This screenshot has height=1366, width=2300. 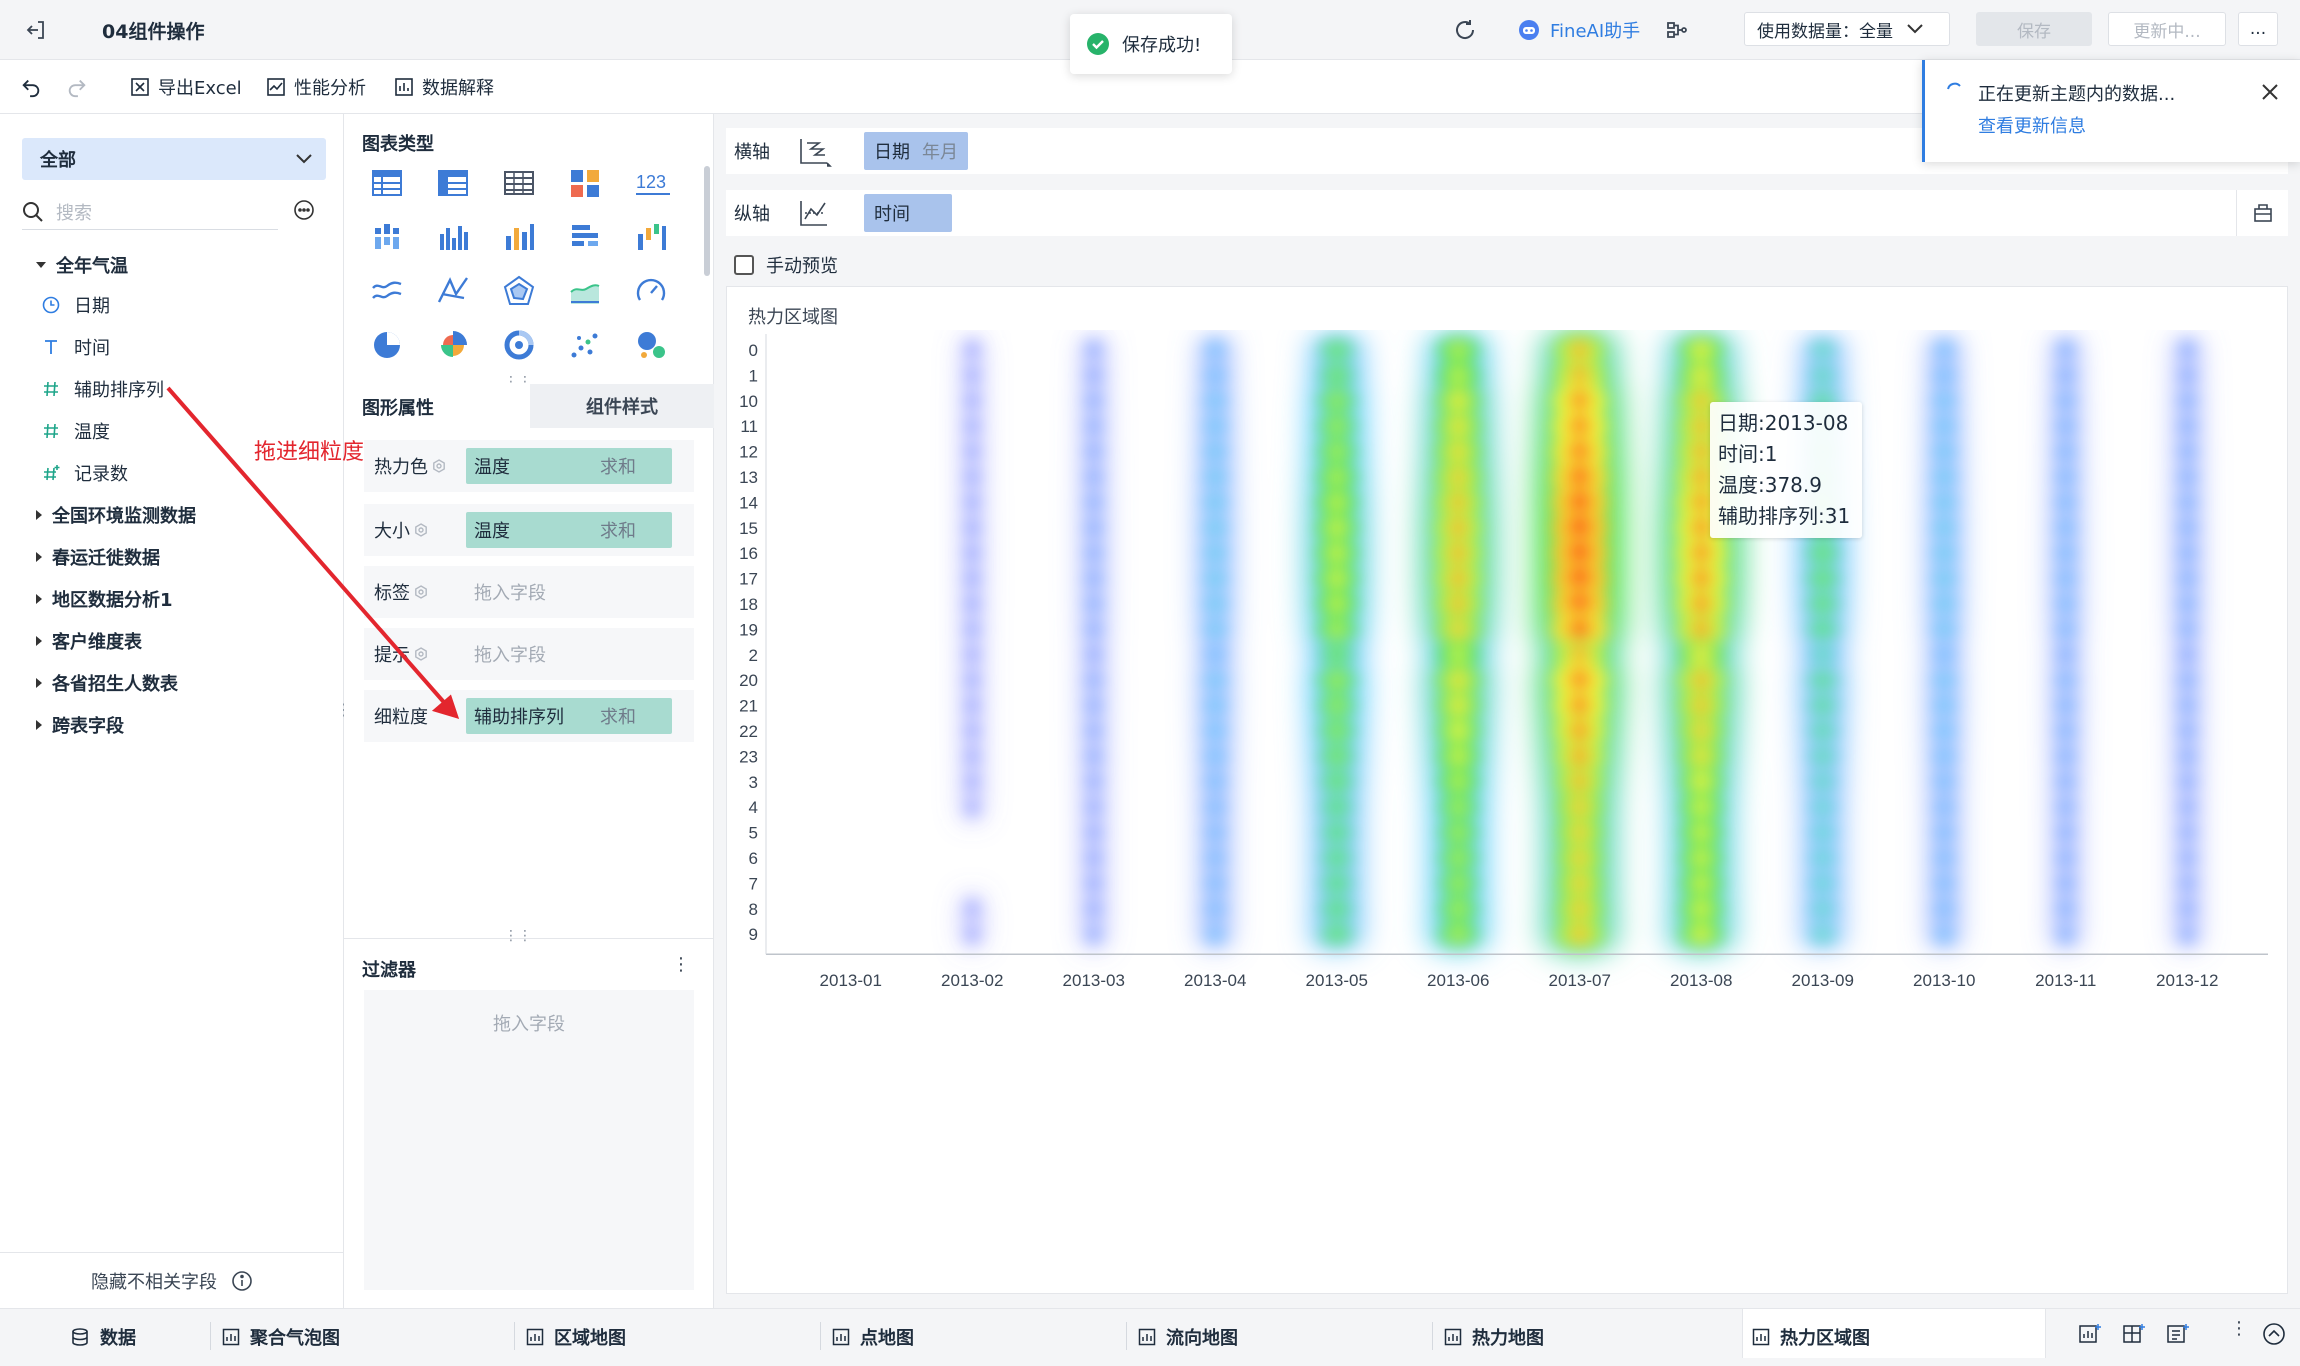 What do you see at coordinates (519, 291) in the screenshot?
I see `radar-chart-icon` at bounding box center [519, 291].